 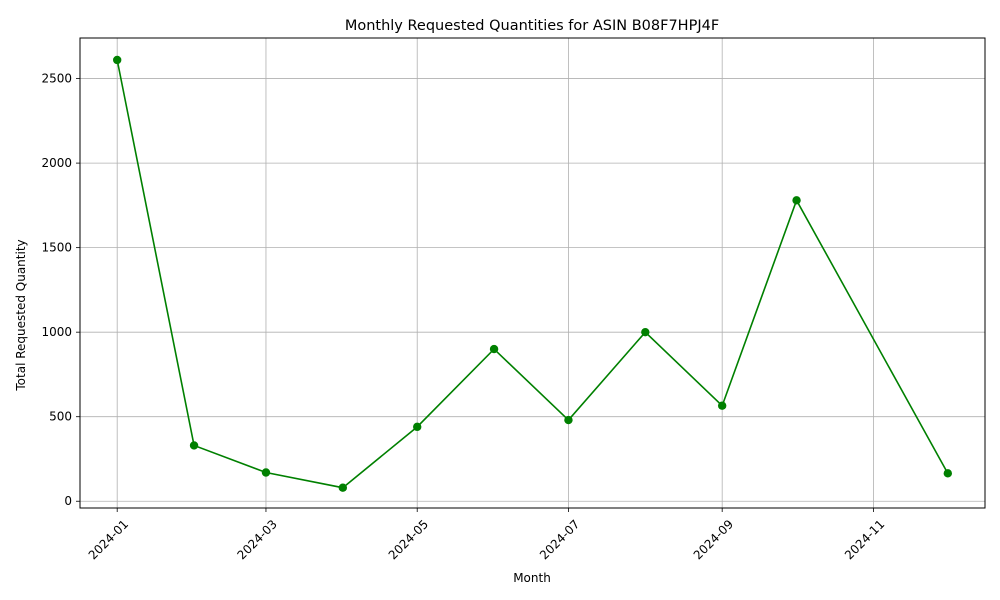 What do you see at coordinates (532, 578) in the screenshot?
I see `x-axis-label: Month` at bounding box center [532, 578].